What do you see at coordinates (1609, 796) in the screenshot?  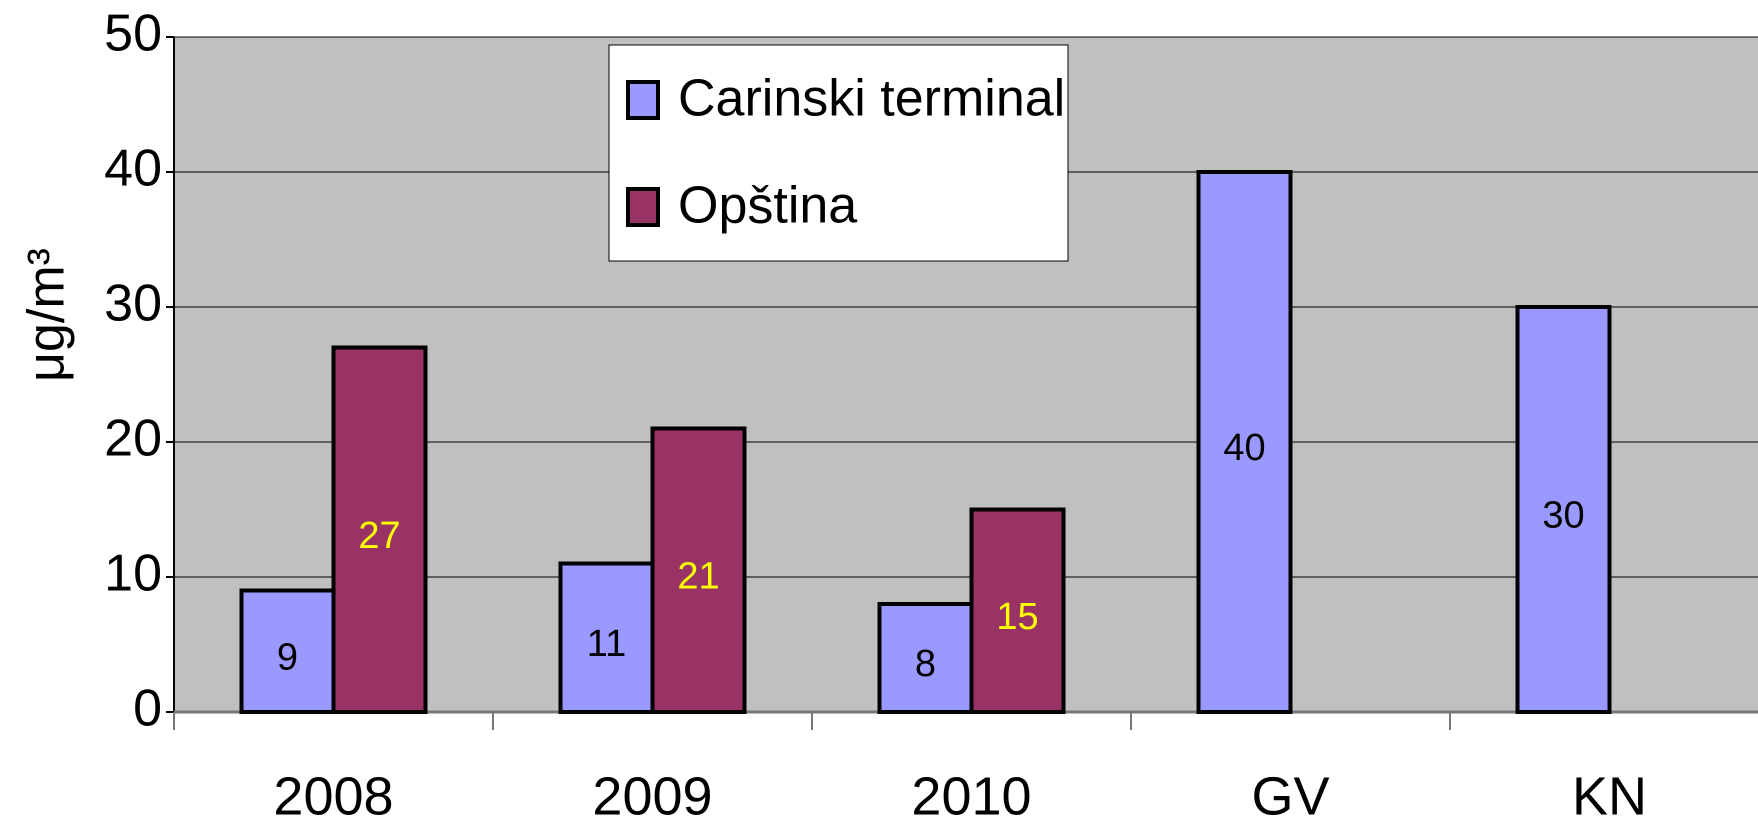 I see `x-tick-label: KN` at bounding box center [1609, 796].